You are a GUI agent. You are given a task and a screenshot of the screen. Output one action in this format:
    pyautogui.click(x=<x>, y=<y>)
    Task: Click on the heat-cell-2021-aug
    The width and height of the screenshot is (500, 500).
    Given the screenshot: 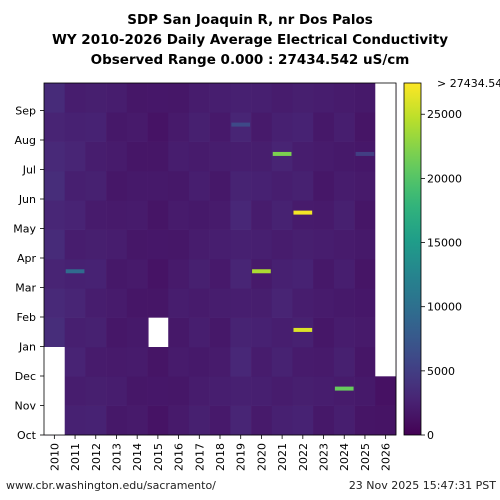 What is the action you would take?
    pyautogui.click(x=282, y=127)
    